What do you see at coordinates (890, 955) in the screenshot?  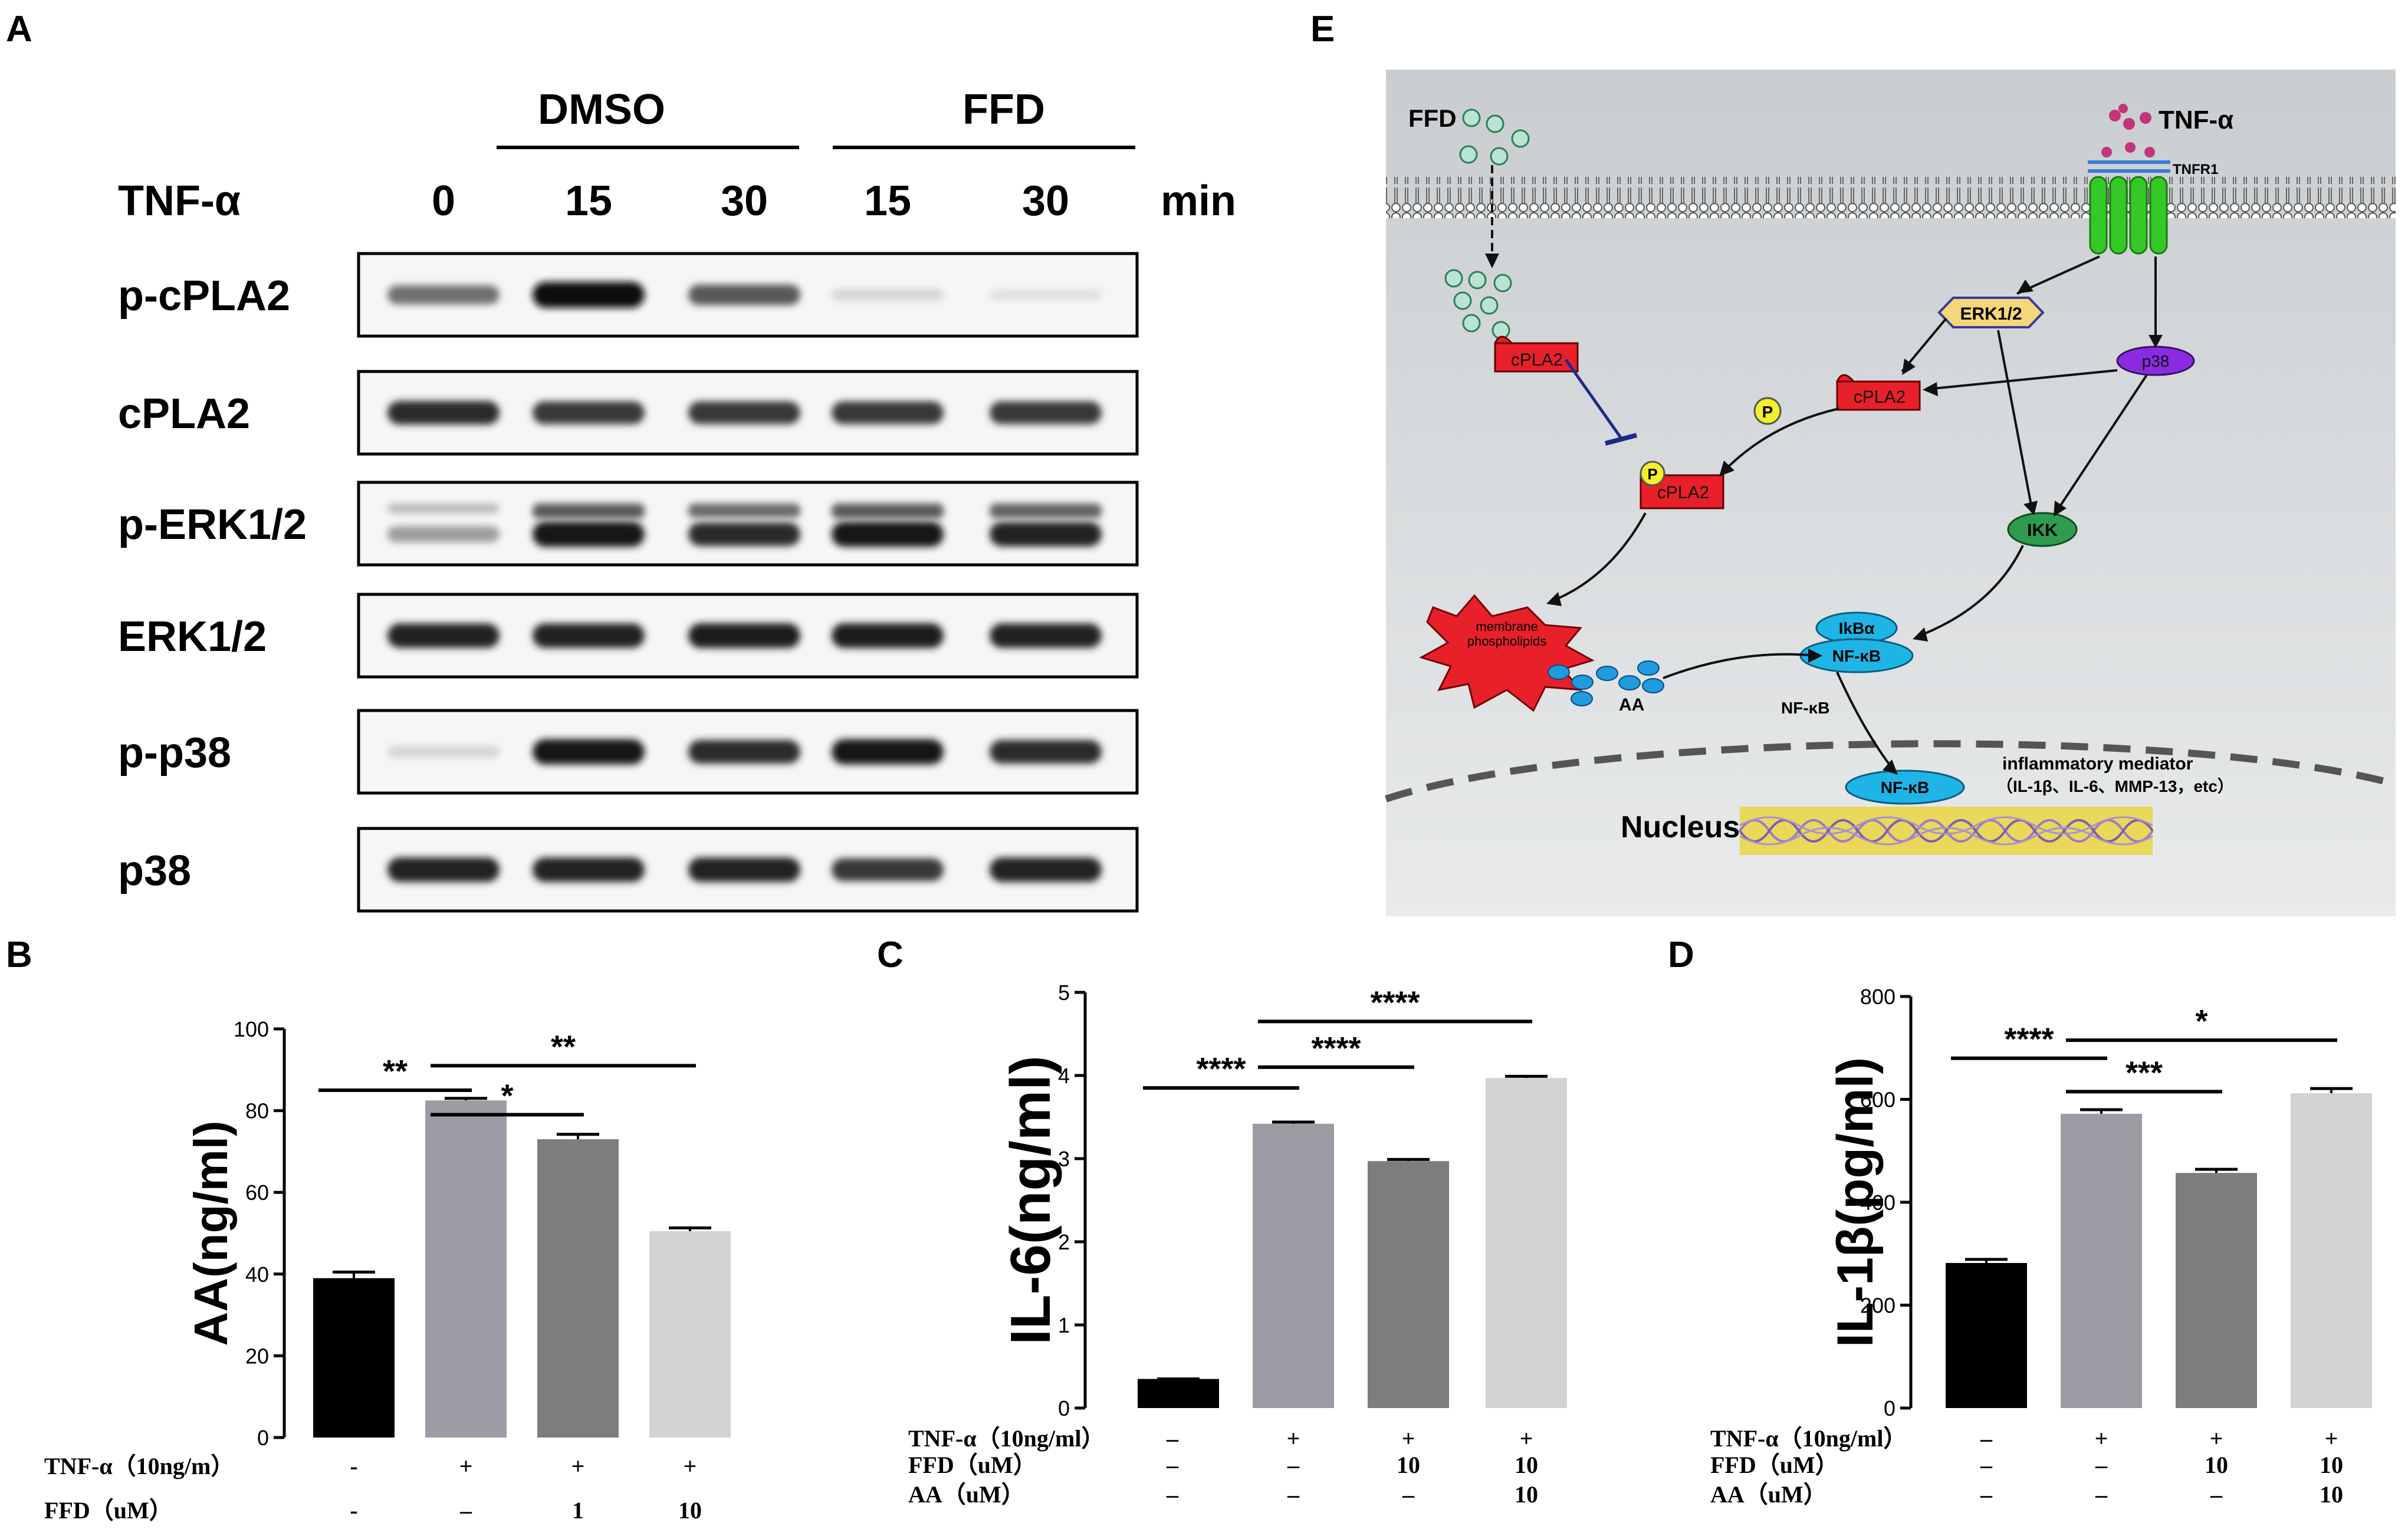 I see `panel-c-letter: C` at bounding box center [890, 955].